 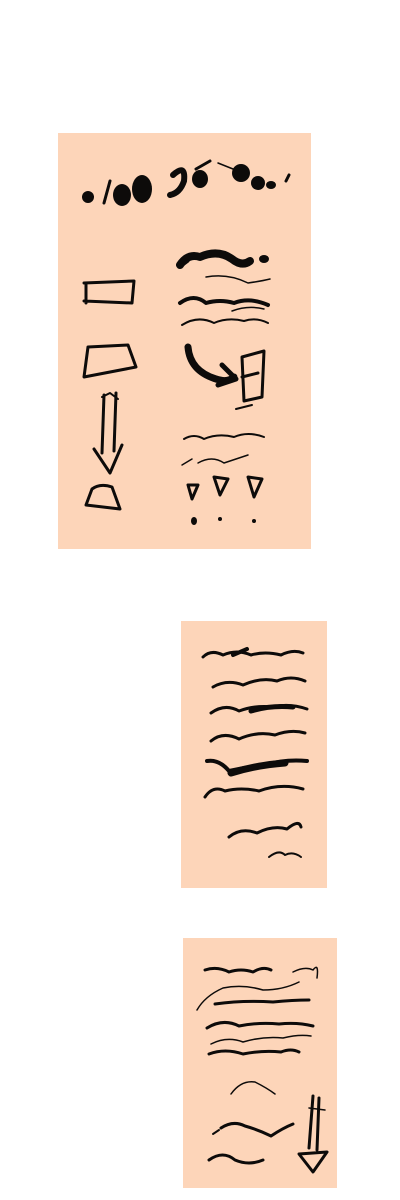 I want to click on arrow-head, so click(x=227, y=375).